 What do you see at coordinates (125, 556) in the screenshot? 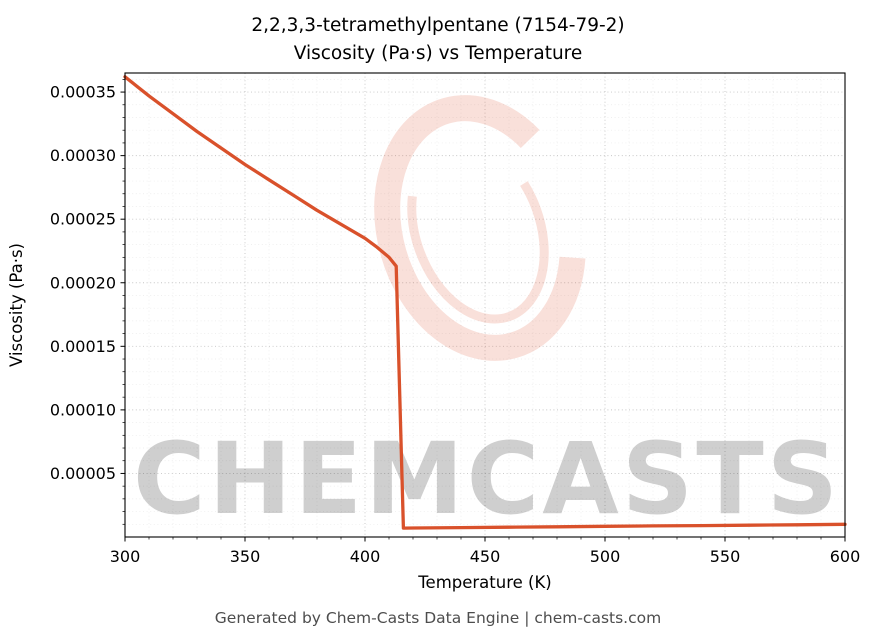
I see `x-tick-label: 300` at bounding box center [125, 556].